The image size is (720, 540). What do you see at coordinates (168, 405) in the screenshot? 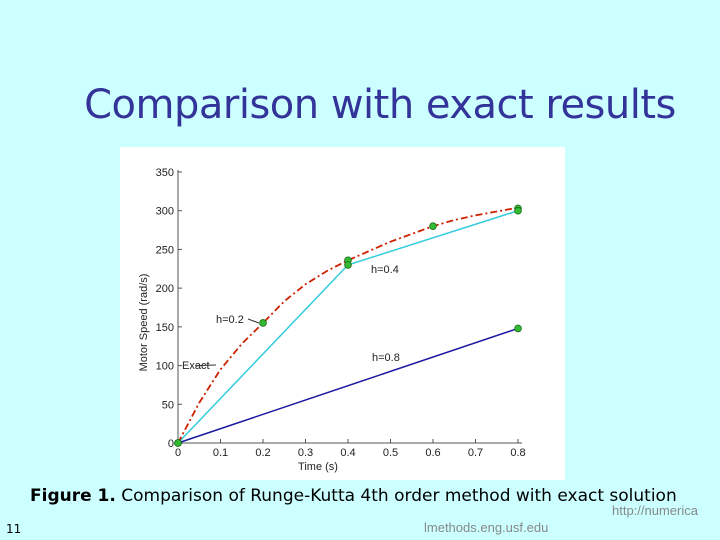
I see `y-tick-label: 50` at bounding box center [168, 405].